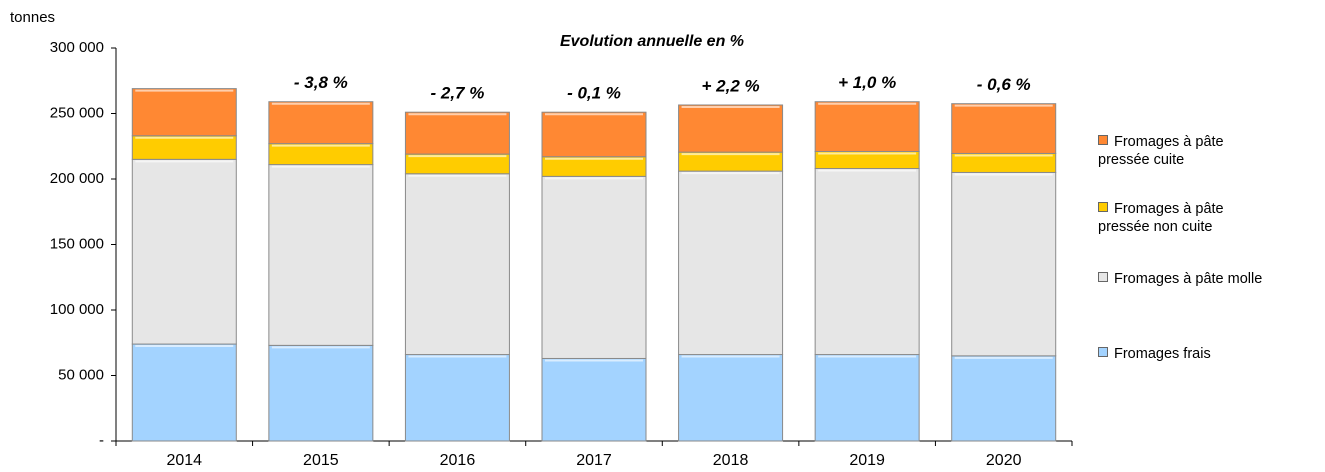 Image resolution: width=1325 pixels, height=472 pixels. What do you see at coordinates (77, 309) in the screenshot?
I see `y-tick-label: 100 000` at bounding box center [77, 309].